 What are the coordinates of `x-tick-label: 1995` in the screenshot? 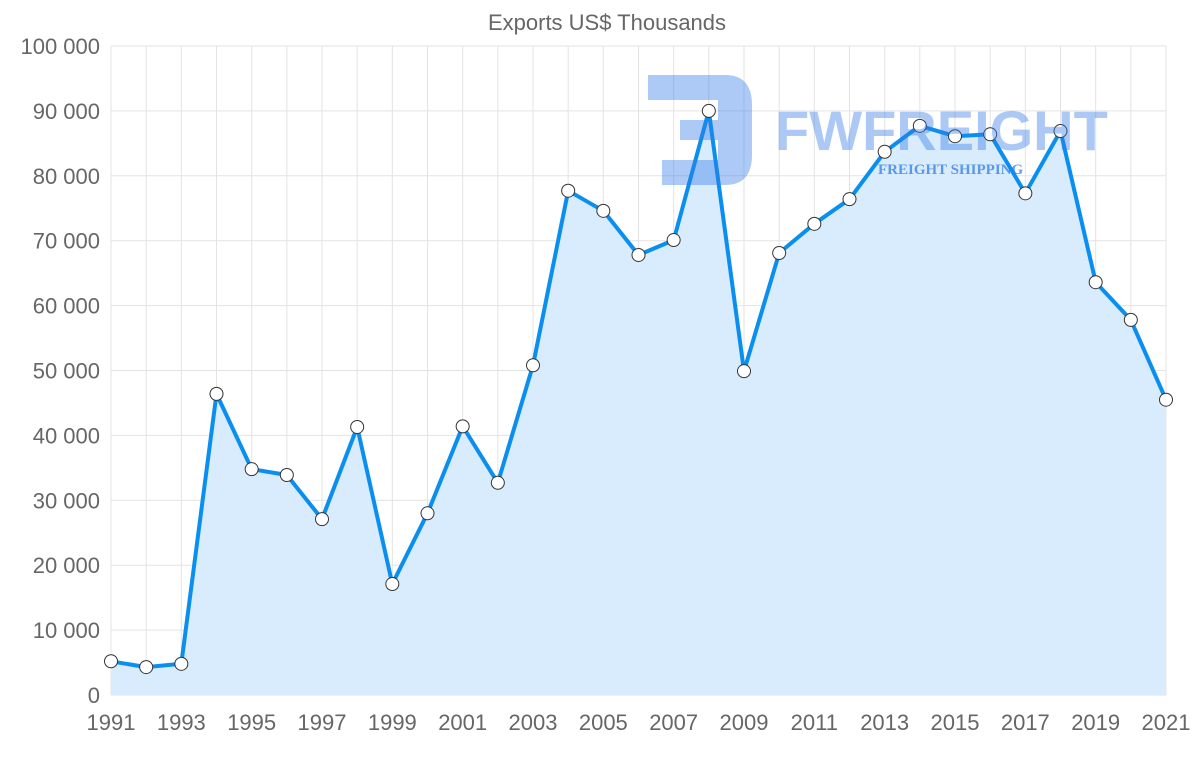 It's located at (251, 722).